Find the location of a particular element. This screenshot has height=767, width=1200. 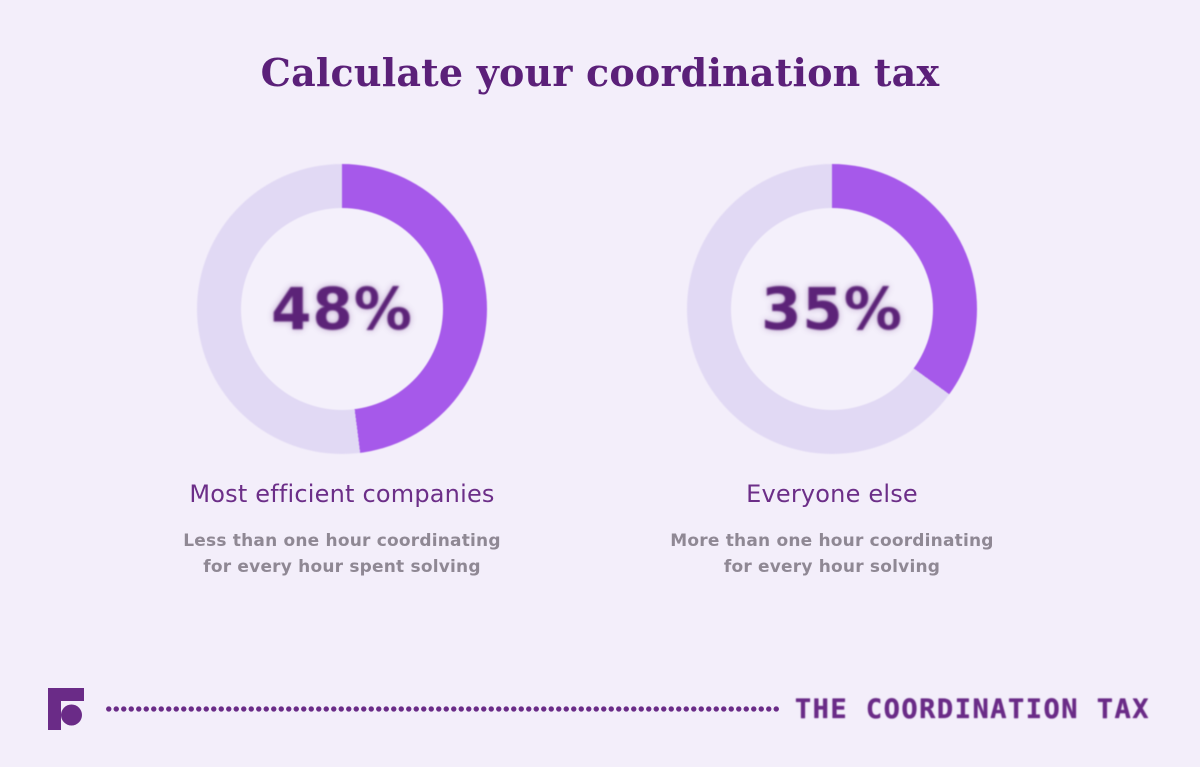

brand-logo-icon is located at coordinates (66, 709).